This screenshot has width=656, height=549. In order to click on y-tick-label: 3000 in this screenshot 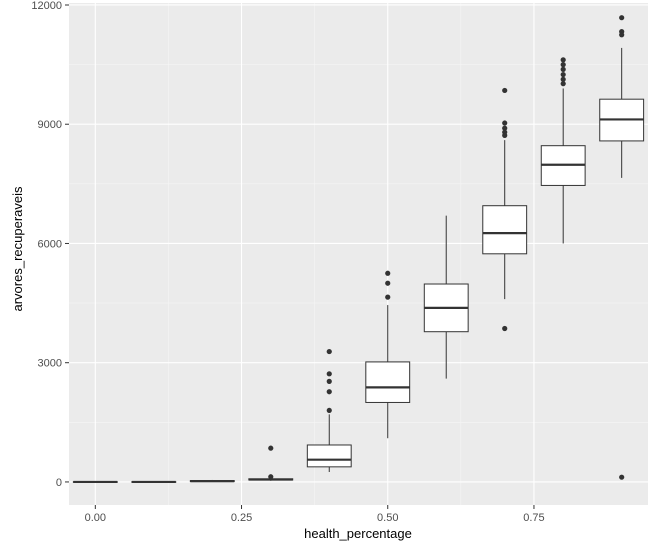, I will do `click(50, 364)`.